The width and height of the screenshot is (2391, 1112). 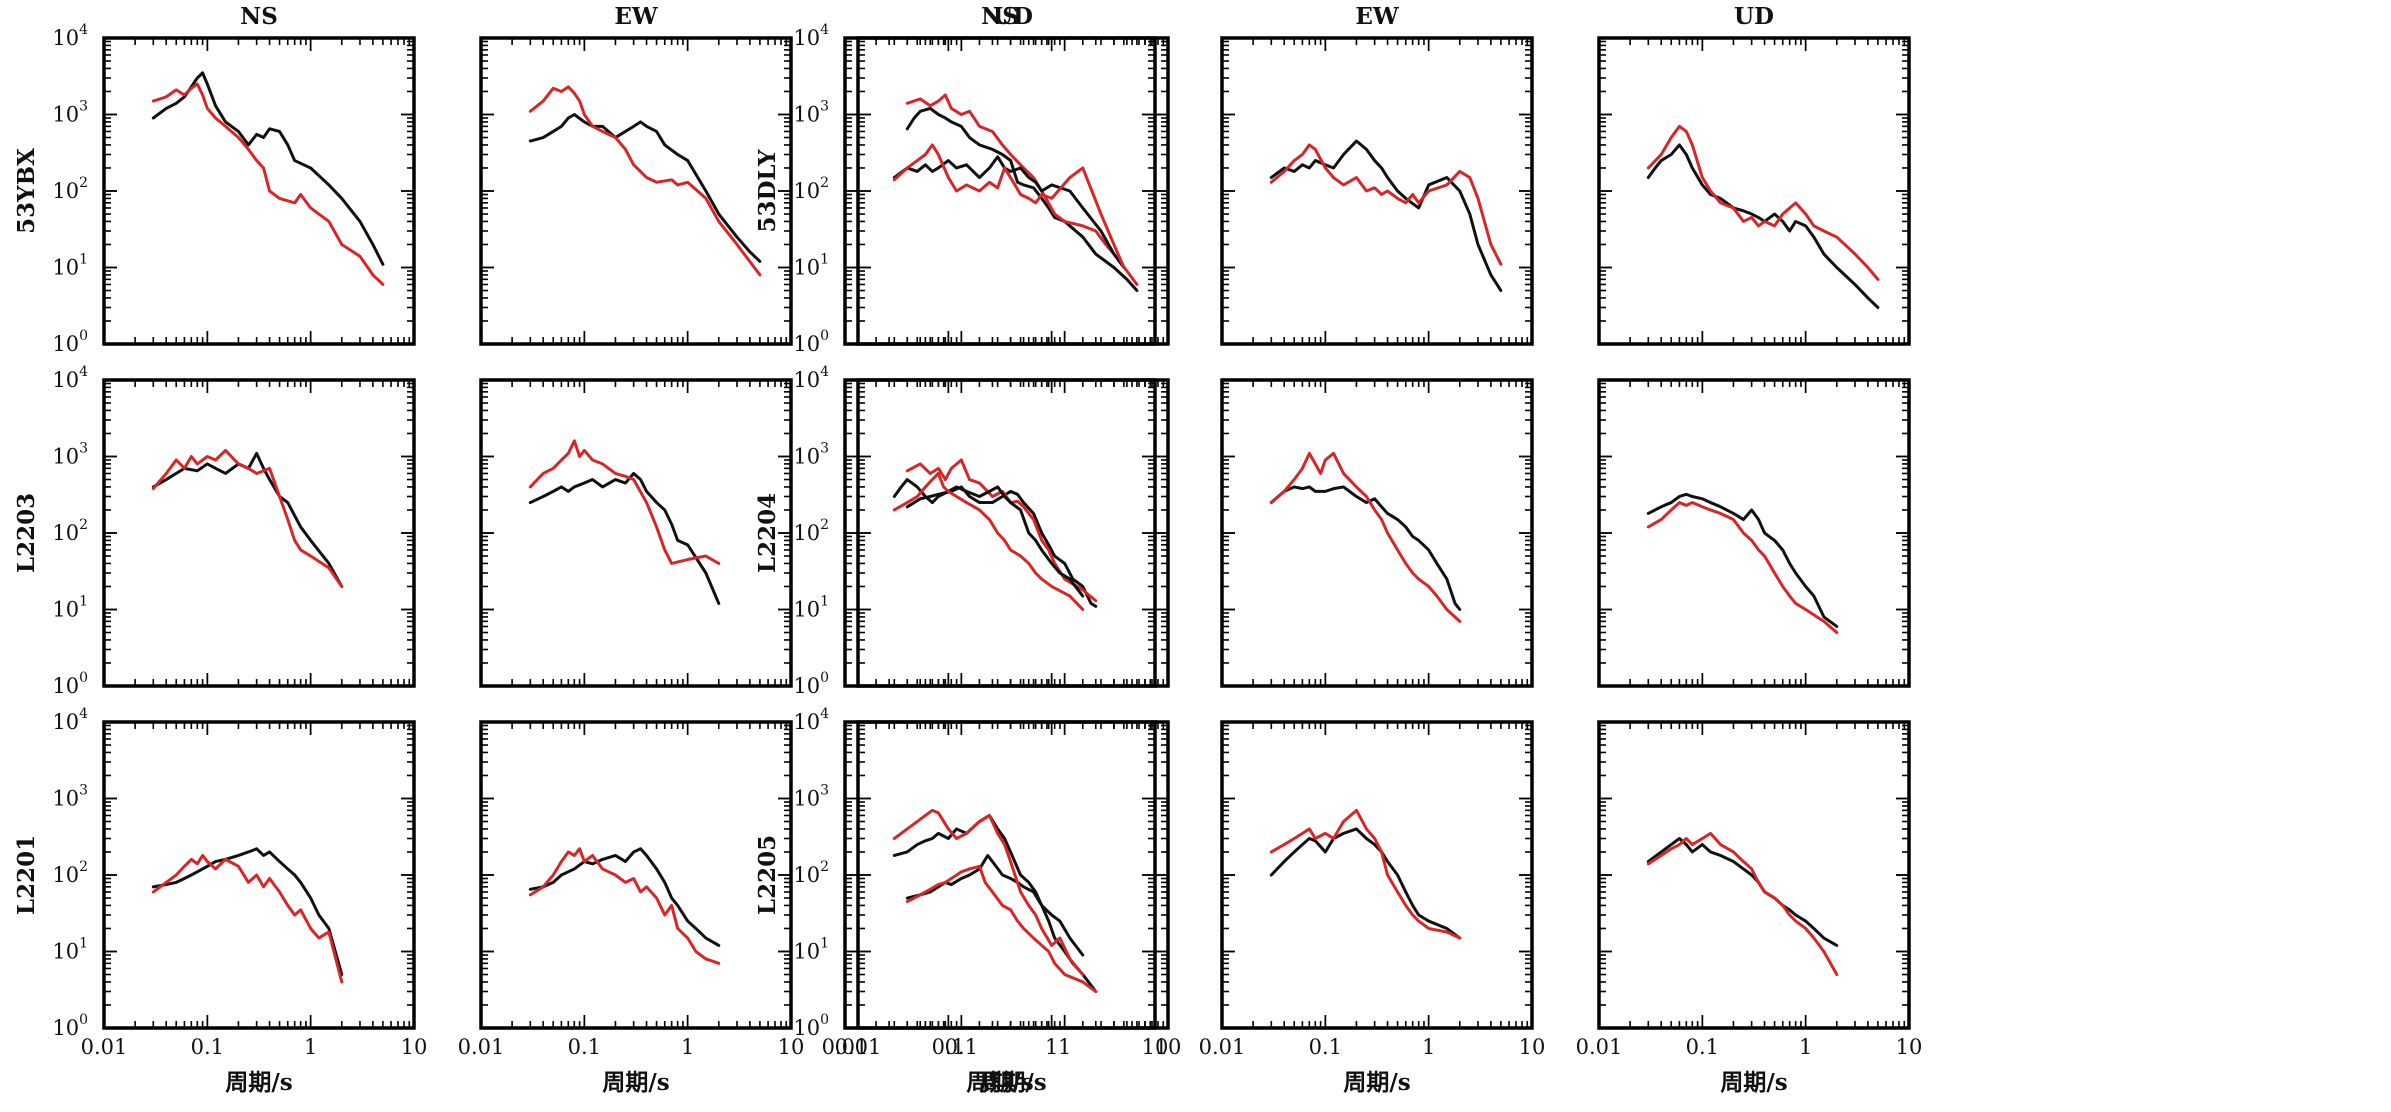 I want to click on panel-0-2-2: 0.01 0.1 1 10 周期/s, so click(x=1008, y=908).